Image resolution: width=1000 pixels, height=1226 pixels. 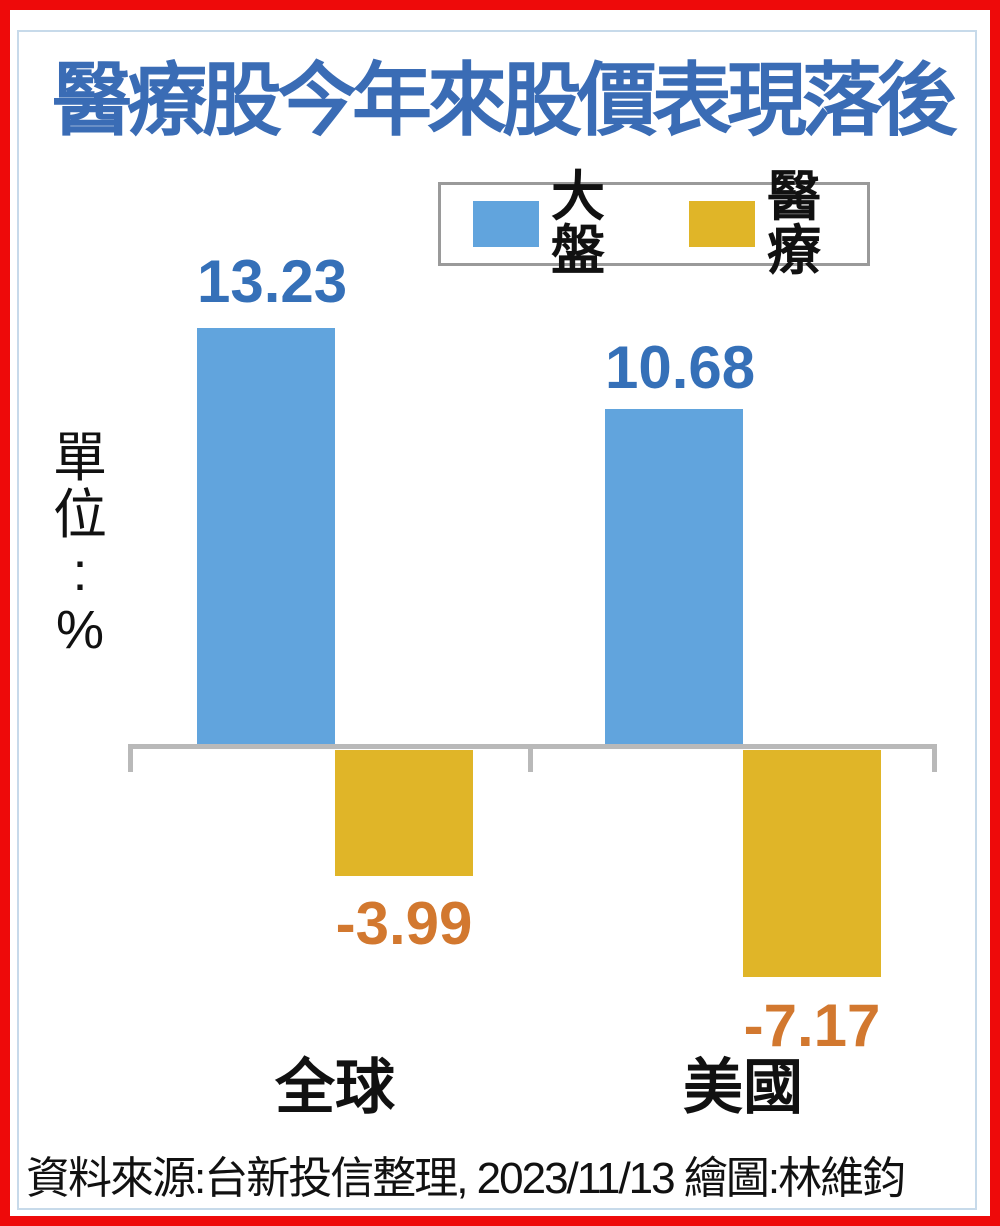 I want to click on unit-char-3: :, so click(x=80, y=572).